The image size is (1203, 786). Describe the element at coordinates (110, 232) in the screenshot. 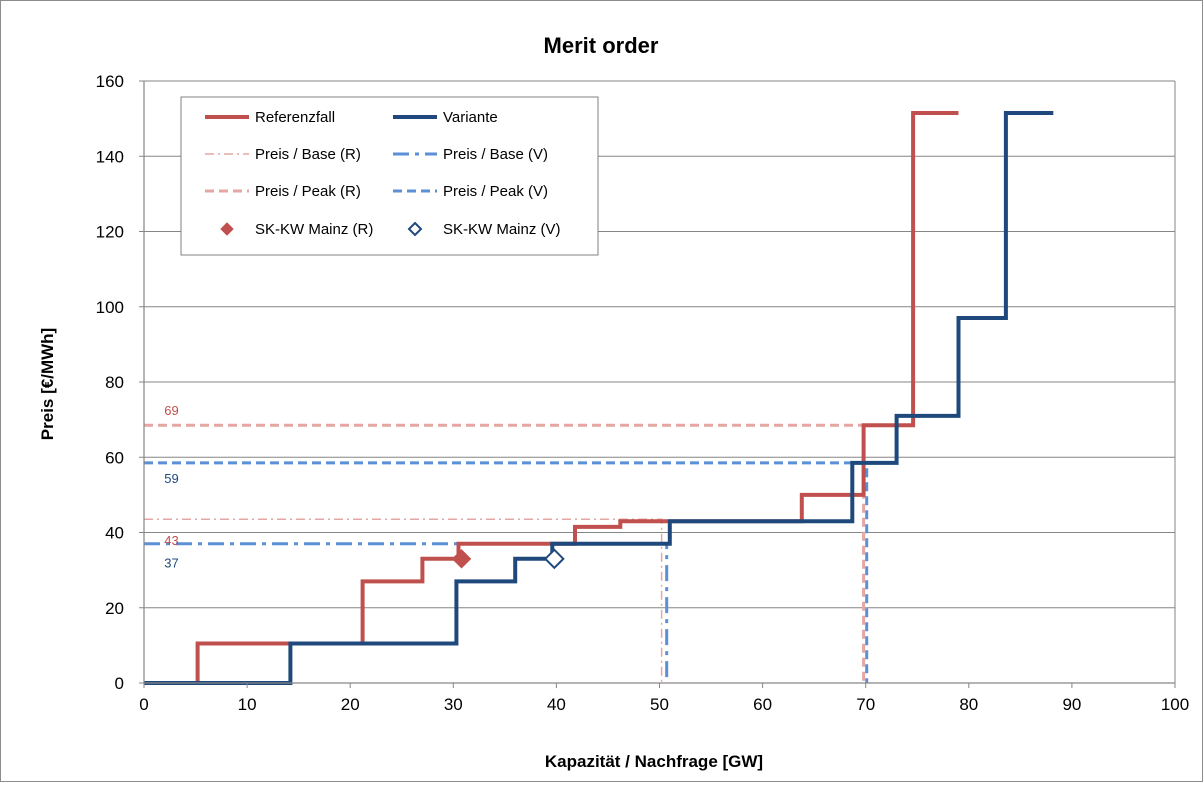

I see `y-tick-label-120: 120` at that location.